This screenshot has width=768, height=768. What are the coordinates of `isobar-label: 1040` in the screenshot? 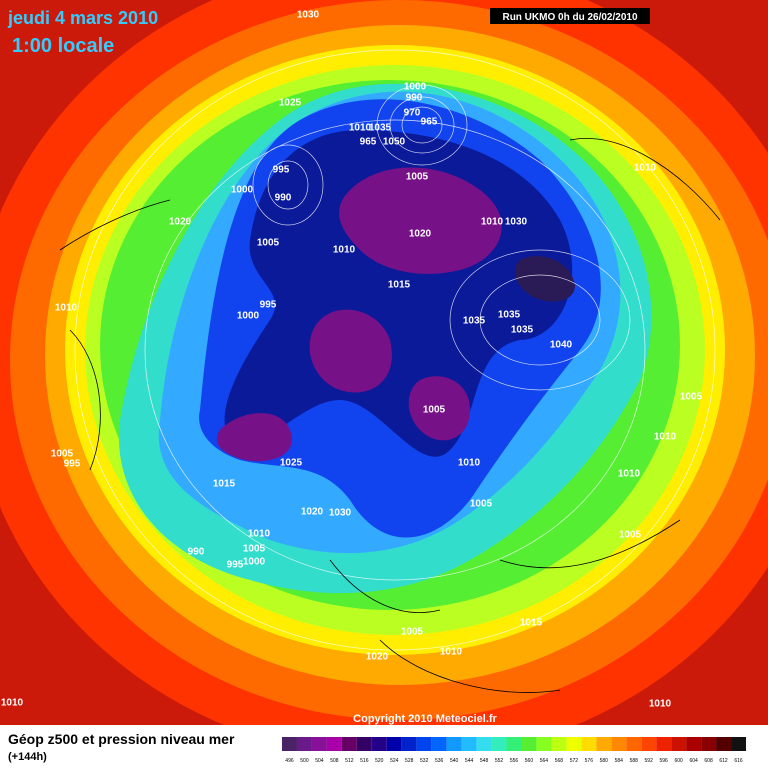 It's located at (561, 345).